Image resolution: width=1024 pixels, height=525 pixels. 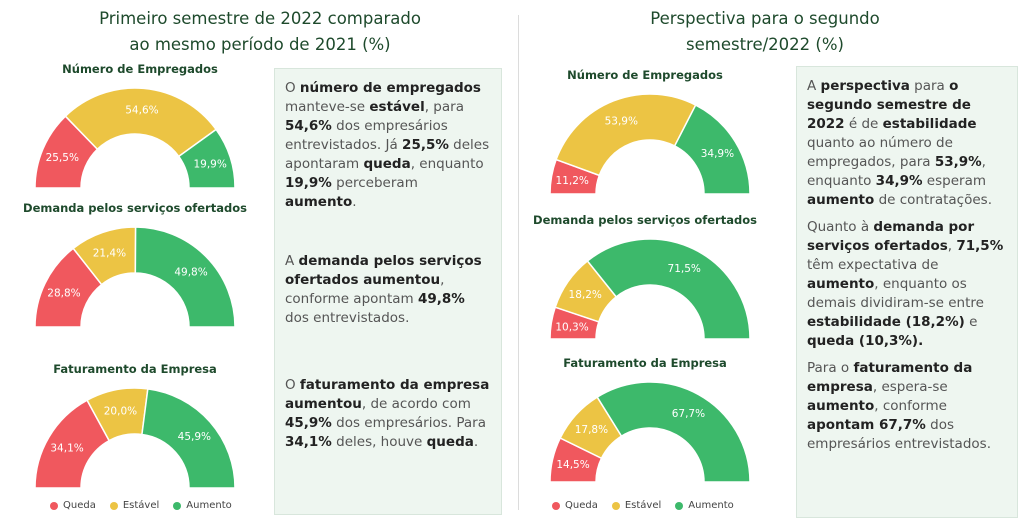 What do you see at coordinates (929, 124) in the screenshot?
I see `emphasis-text: estabilidade` at bounding box center [929, 124].